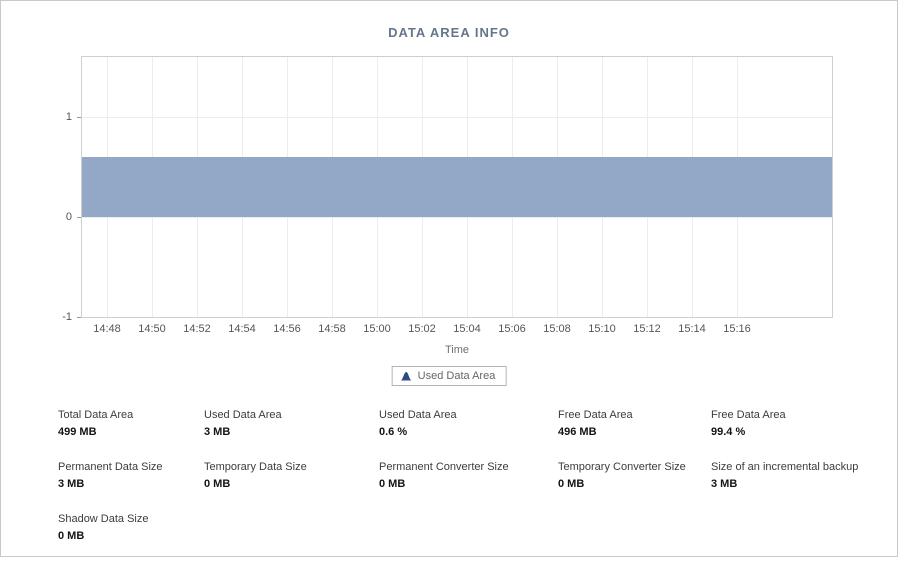 Image resolution: width=900 pixels, height=565 pixels. What do you see at coordinates (96, 415) in the screenshot?
I see `stat-label: Total Data Area` at bounding box center [96, 415].